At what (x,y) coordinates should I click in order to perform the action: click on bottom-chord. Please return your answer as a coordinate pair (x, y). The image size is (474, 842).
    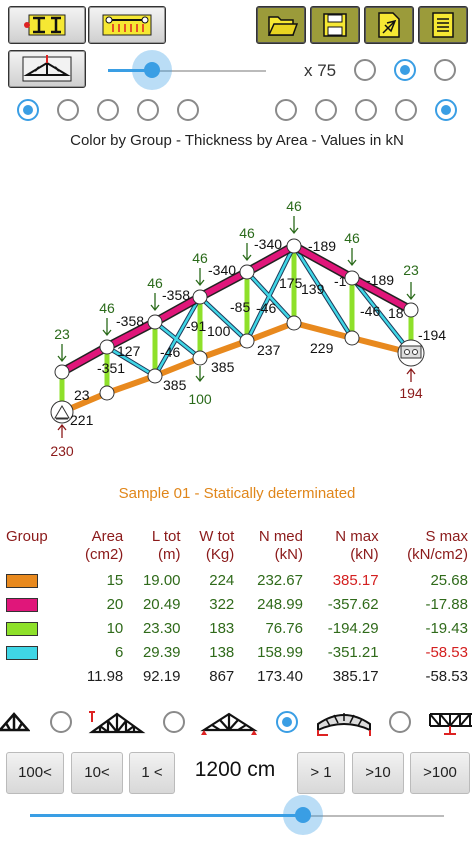
    Looking at the image, I should click on (223, 349).